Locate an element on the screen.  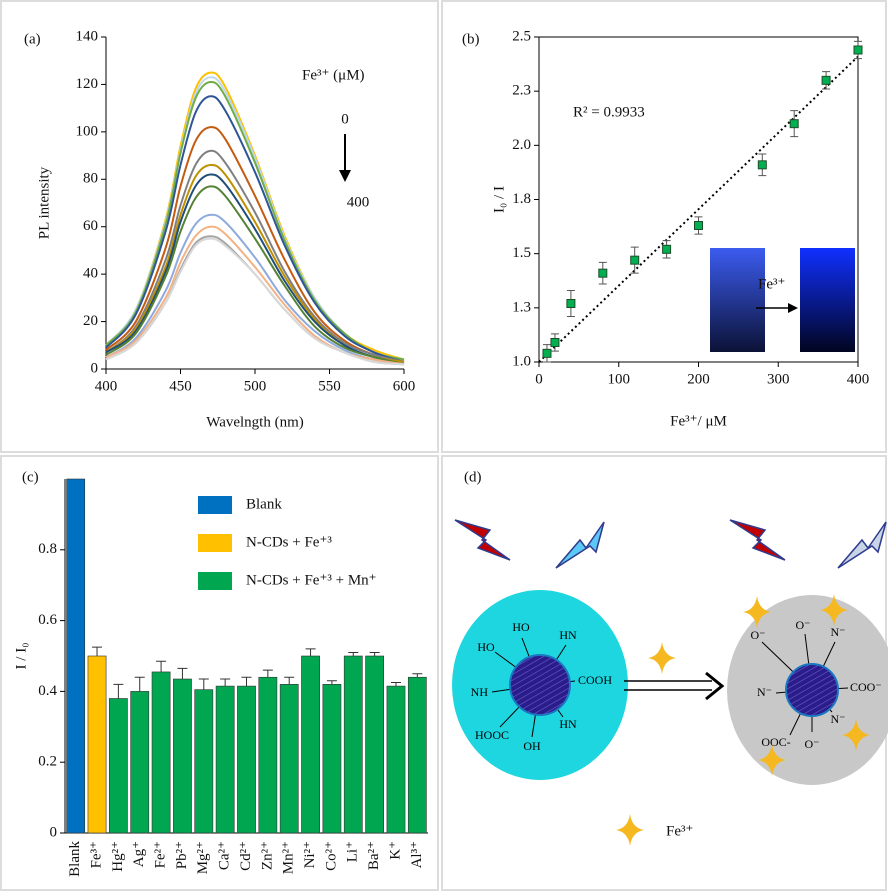
y-tick-label: 0.8 is located at coordinates (47, 549).